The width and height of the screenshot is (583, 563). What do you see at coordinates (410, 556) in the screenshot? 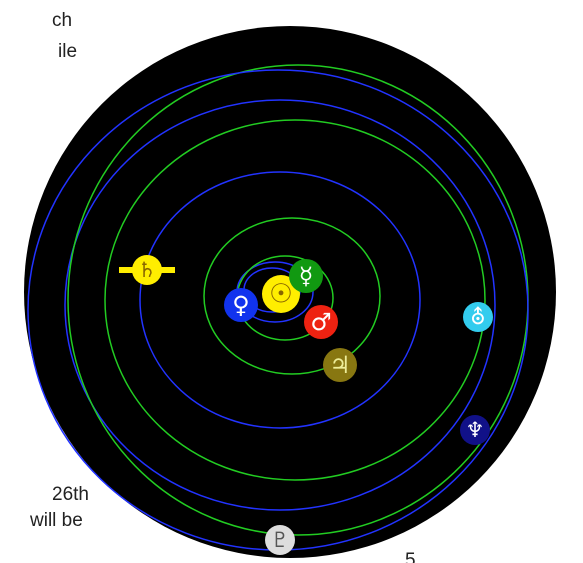
I see `text-fragment: 5` at bounding box center [410, 556].